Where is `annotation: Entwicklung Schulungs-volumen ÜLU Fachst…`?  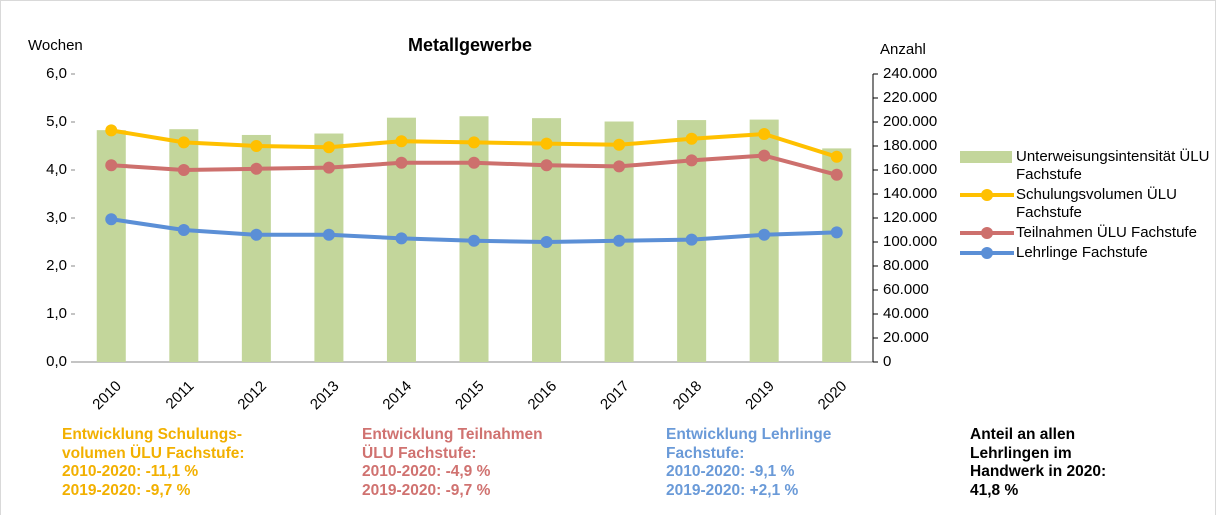
annotation: Entwicklung Schulungs-volumen ÜLU Fachst… is located at coordinates (153, 463).